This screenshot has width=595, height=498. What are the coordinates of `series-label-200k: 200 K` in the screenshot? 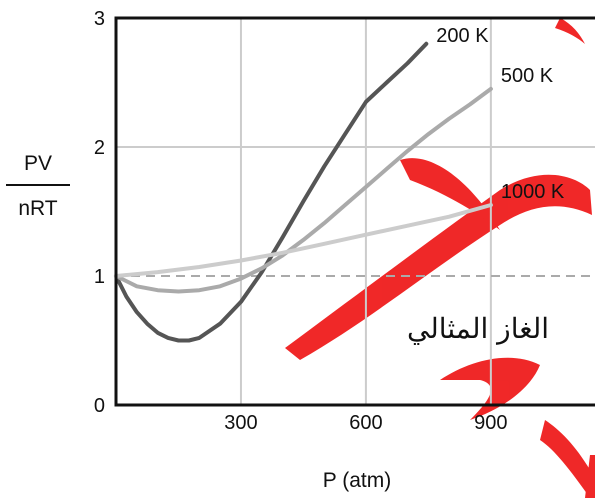 It's located at (462, 36).